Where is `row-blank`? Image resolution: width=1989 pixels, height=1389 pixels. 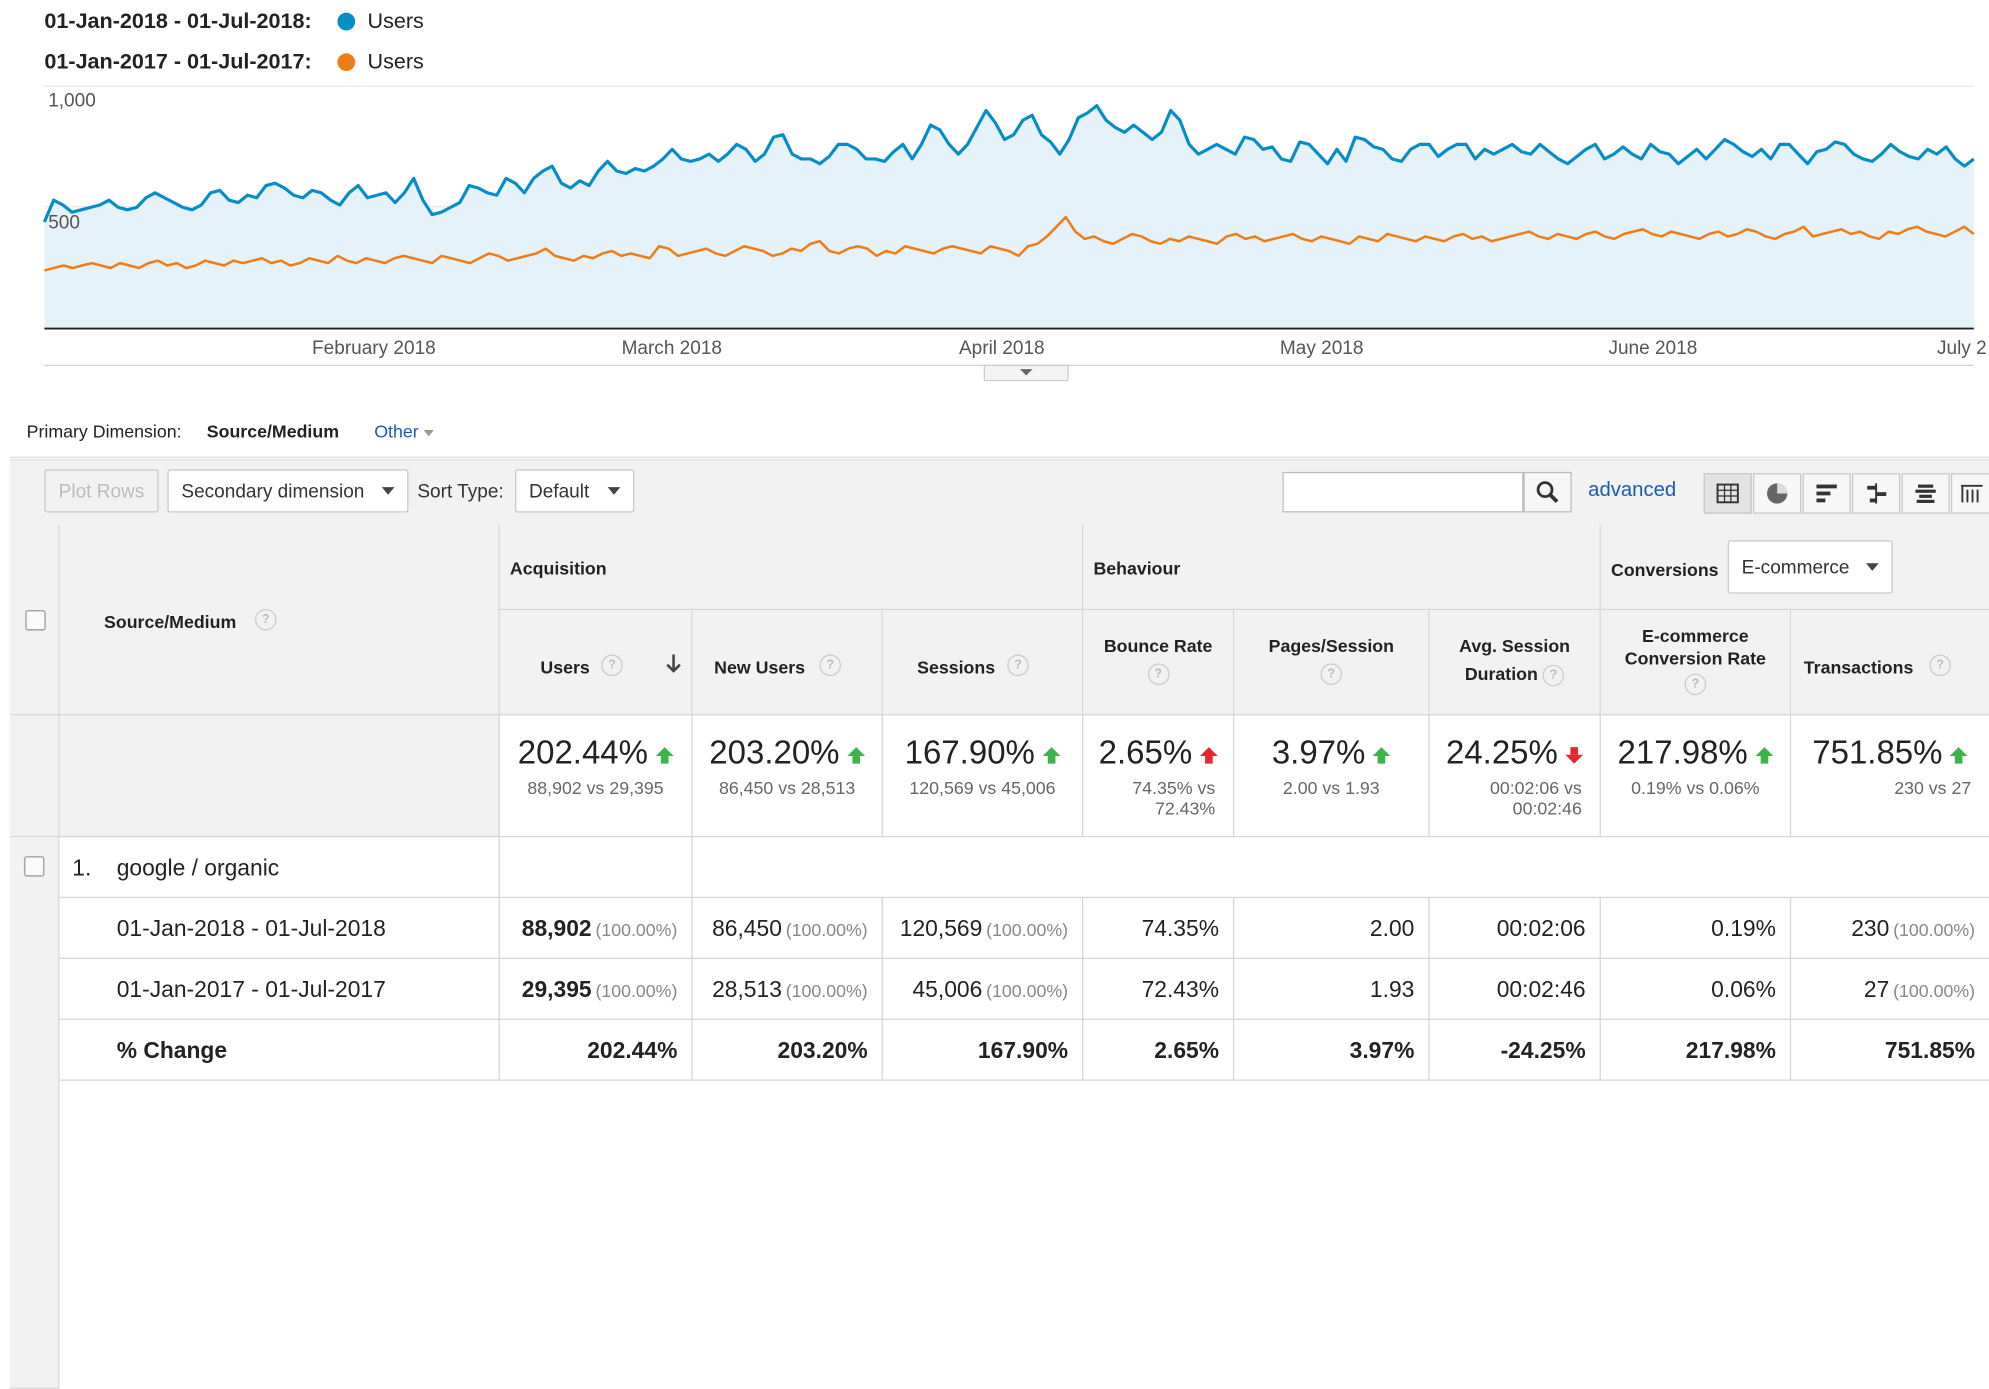
row-blank is located at coordinates (1340, 868).